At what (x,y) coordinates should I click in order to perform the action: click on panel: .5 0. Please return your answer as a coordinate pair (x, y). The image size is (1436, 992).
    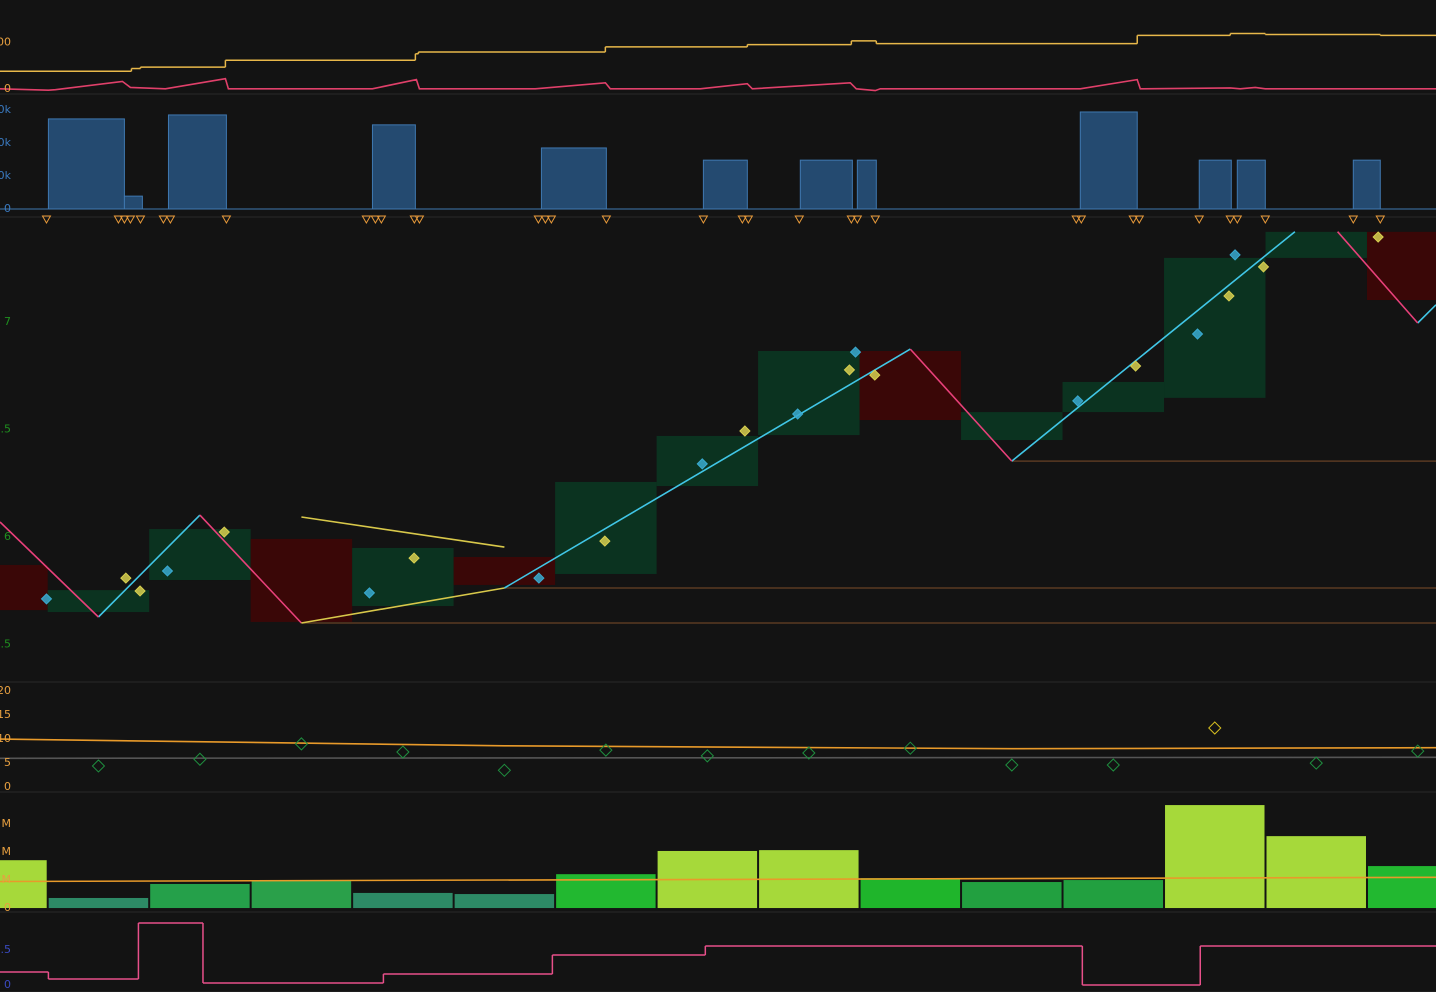
    Looking at the image, I should click on (718, 957).